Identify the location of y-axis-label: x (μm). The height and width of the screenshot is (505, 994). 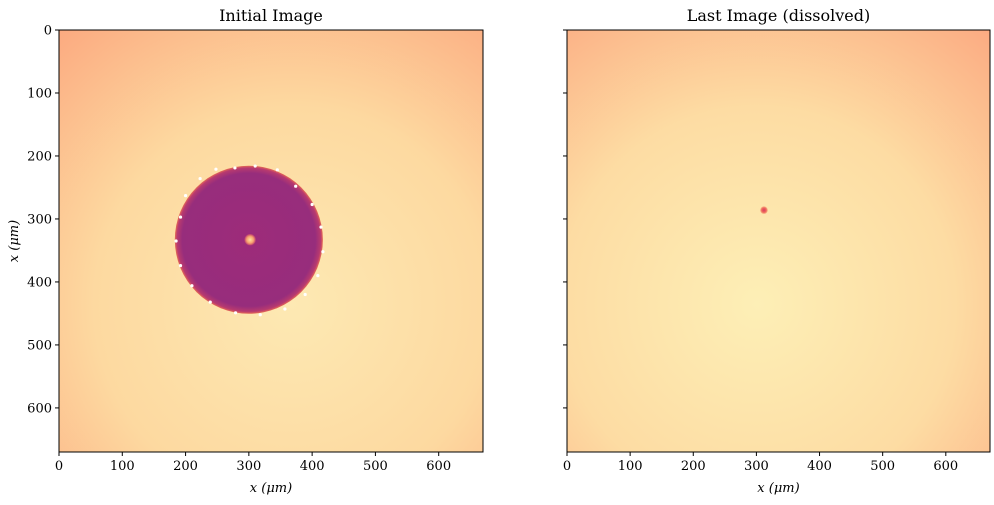
(14, 241).